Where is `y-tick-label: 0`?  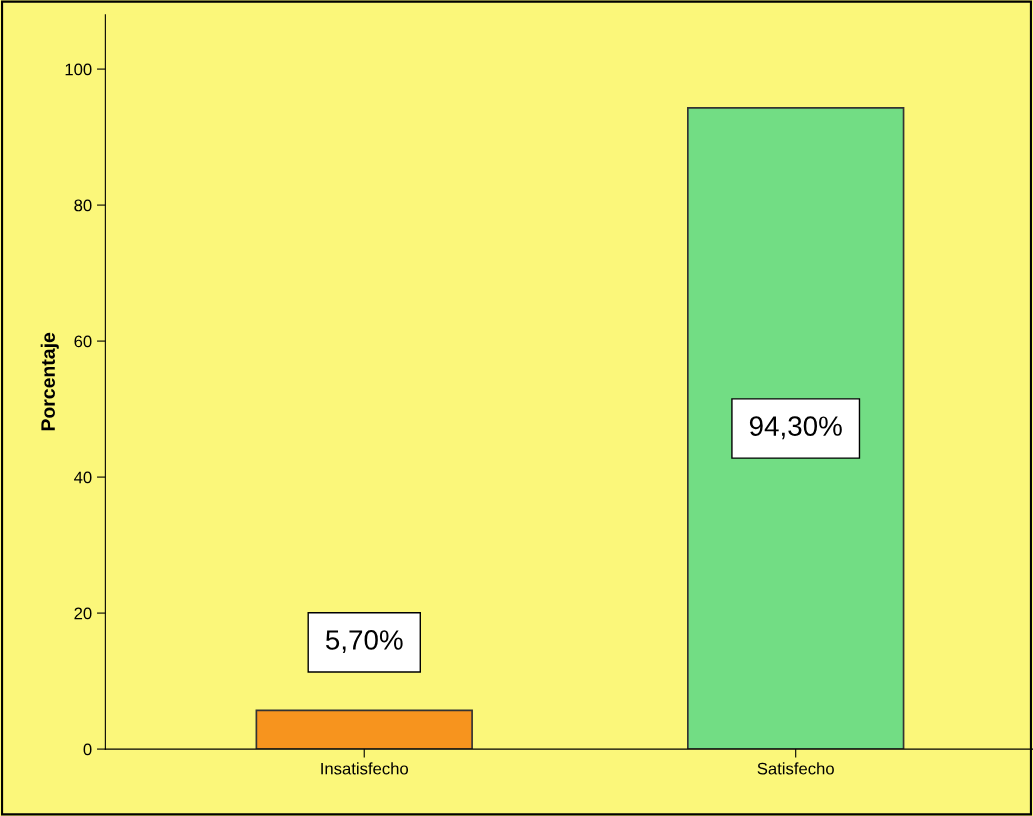 y-tick-label: 0 is located at coordinates (87, 749).